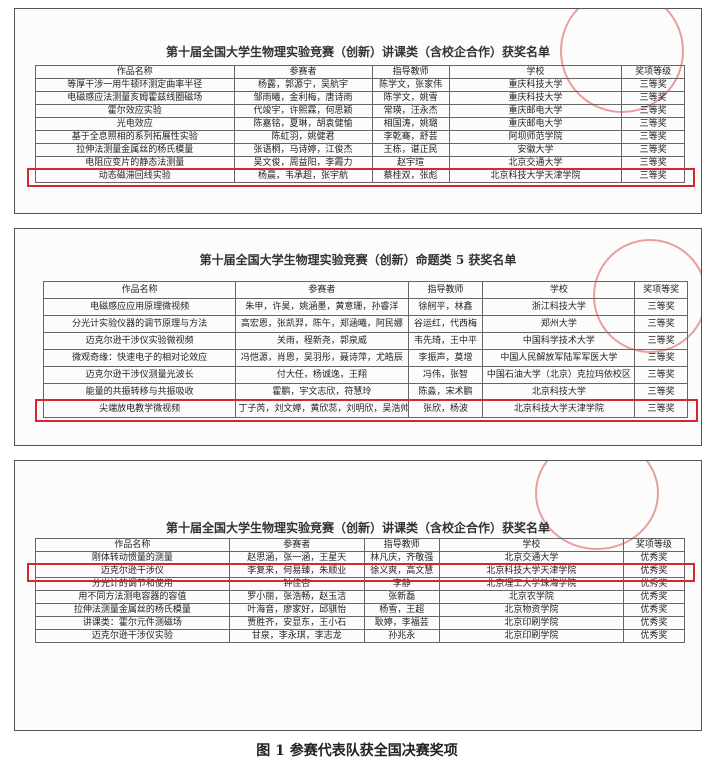  What do you see at coordinates (410, 111) in the screenshot?
I see `cell: 常瑛，汪永杰` at bounding box center [410, 111].